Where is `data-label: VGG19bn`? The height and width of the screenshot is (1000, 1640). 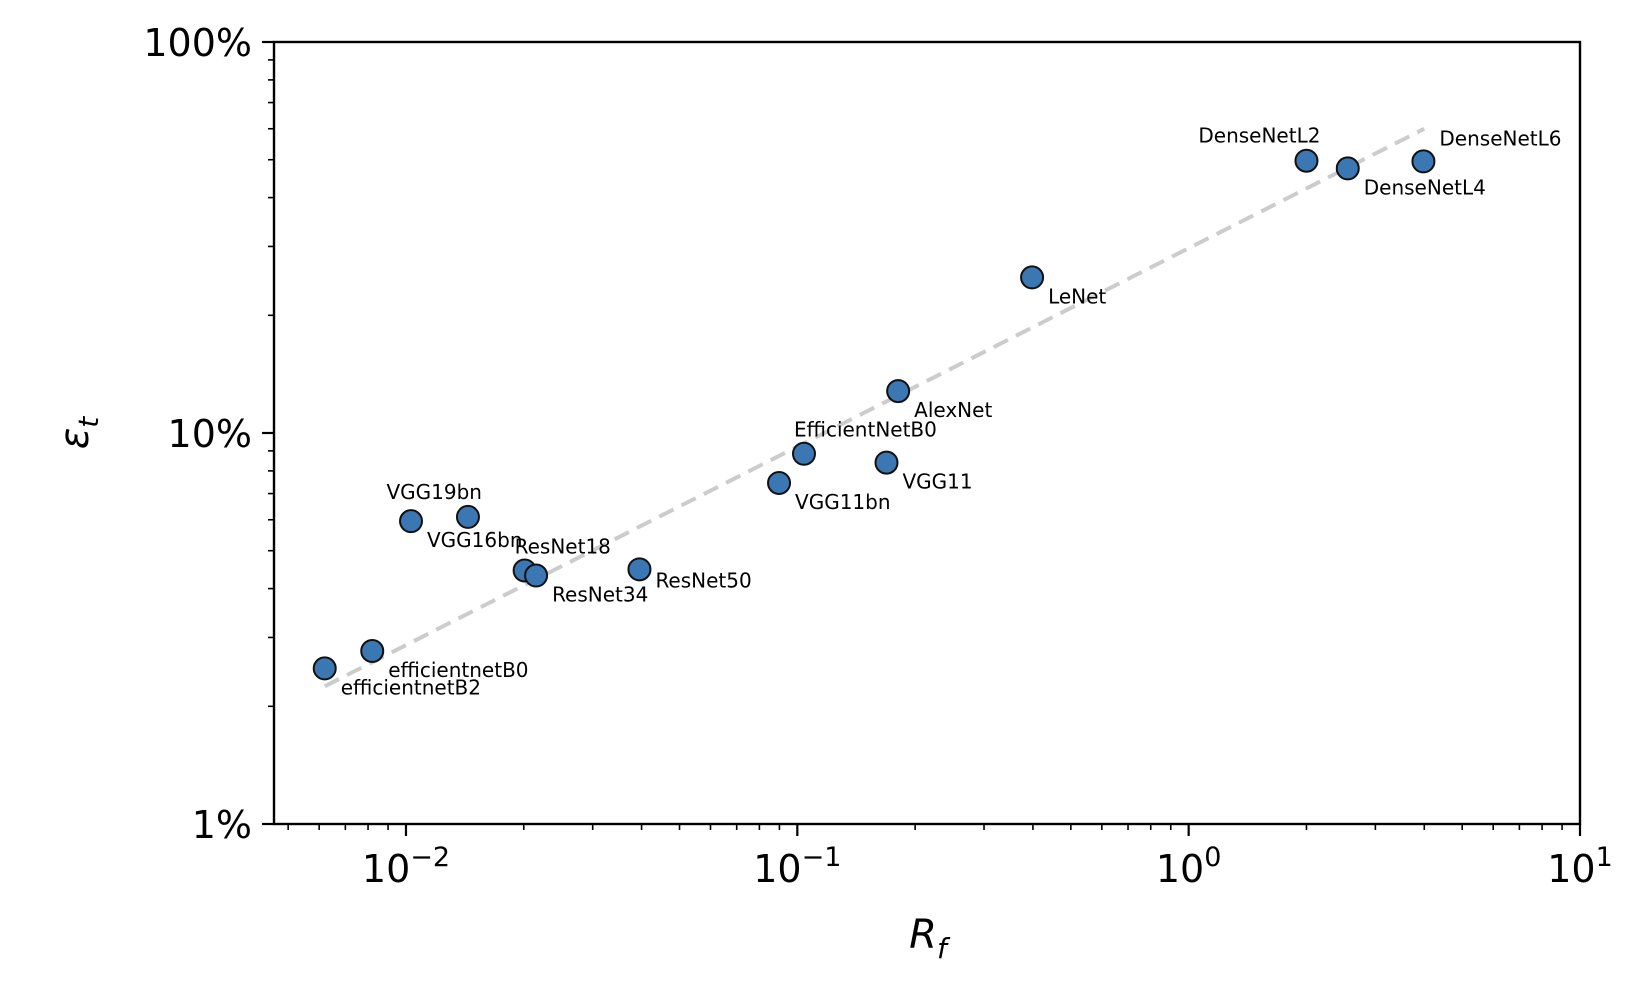 data-label: VGG19bn is located at coordinates (434, 492).